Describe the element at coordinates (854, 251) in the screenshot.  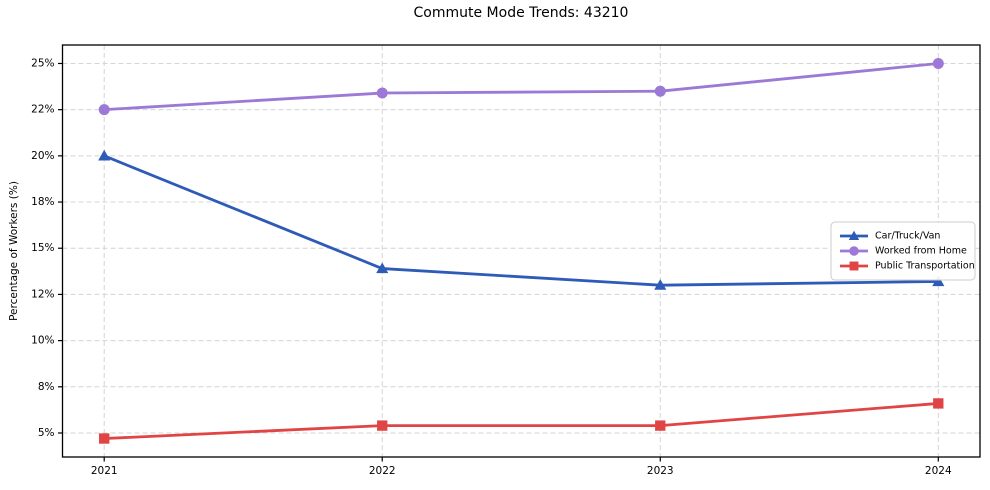
I see `legend-marker-circle` at that location.